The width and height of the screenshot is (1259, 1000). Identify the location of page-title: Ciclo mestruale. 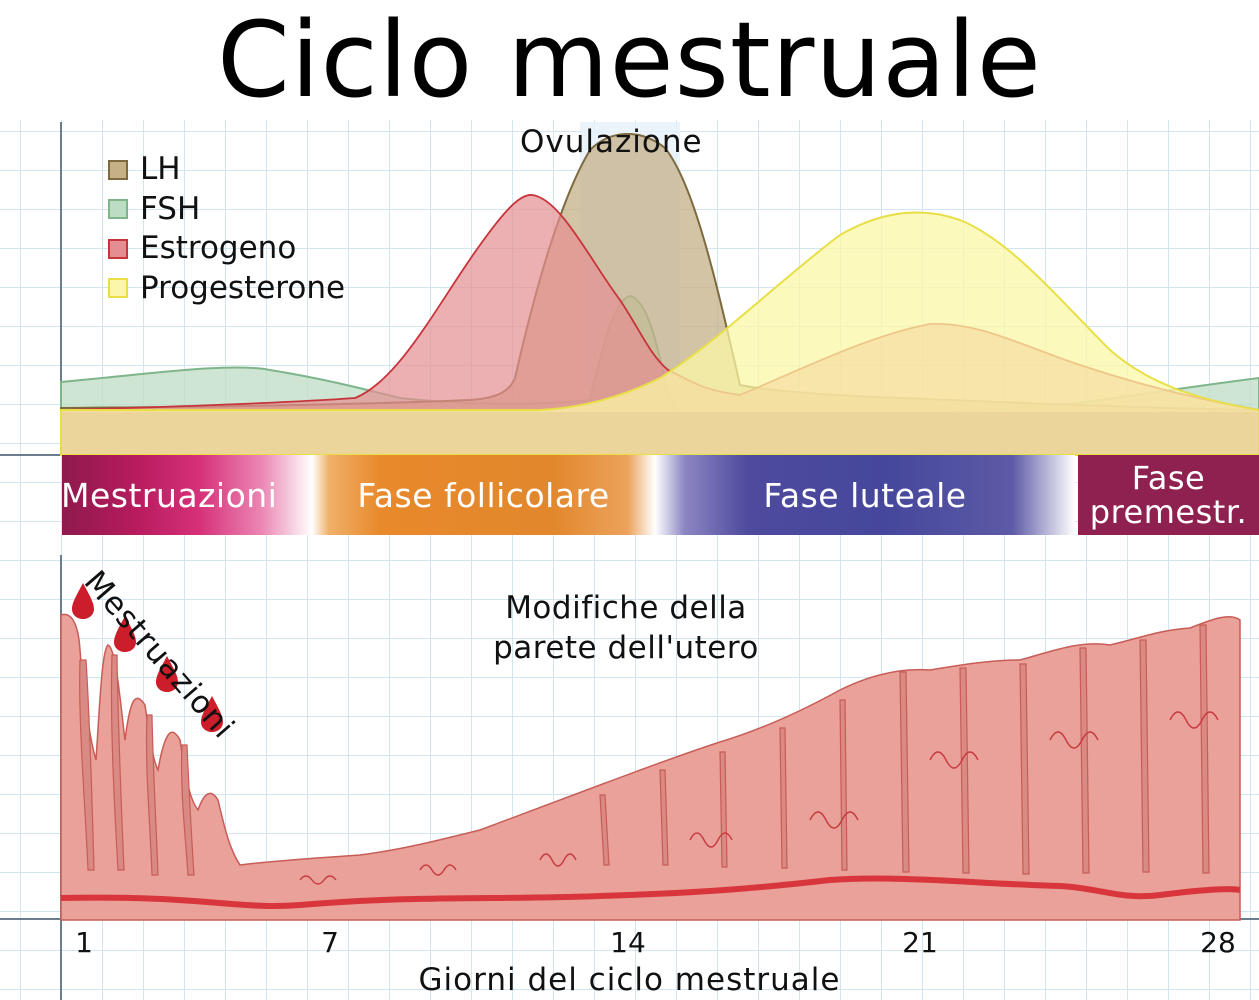
(629, 60).